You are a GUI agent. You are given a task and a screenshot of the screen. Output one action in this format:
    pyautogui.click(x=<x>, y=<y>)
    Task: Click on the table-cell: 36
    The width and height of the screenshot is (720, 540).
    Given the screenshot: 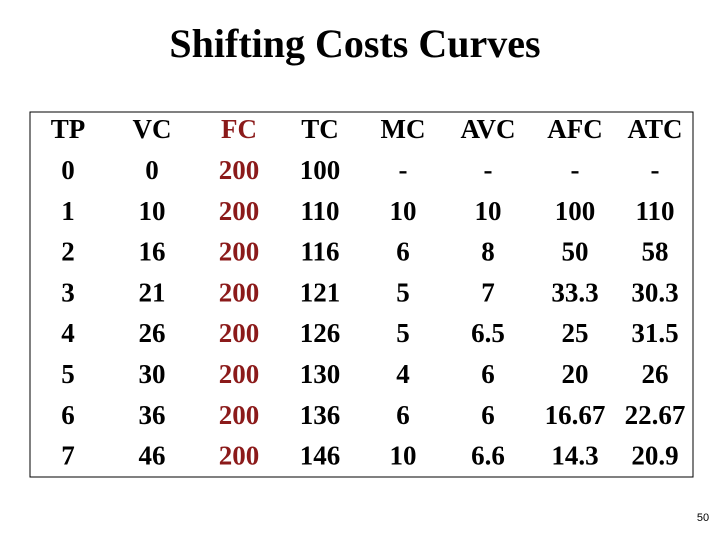 What is the action you would take?
    pyautogui.click(x=152, y=415)
    